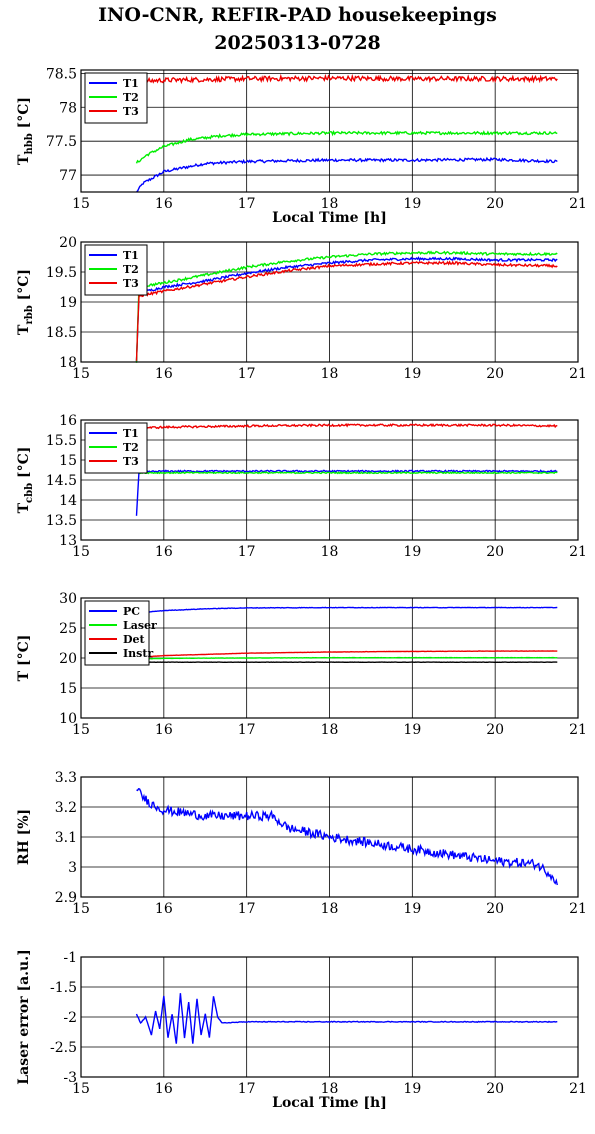 The image size is (595, 1134). I want to click on y-tick-label: 30, so click(68, 599).